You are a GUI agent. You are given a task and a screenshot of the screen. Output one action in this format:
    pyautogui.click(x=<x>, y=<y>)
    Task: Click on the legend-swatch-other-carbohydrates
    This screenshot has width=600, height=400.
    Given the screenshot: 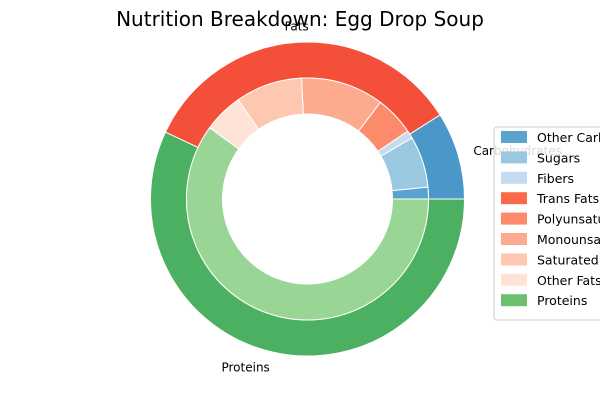 What is the action you would take?
    pyautogui.click(x=514, y=137)
    